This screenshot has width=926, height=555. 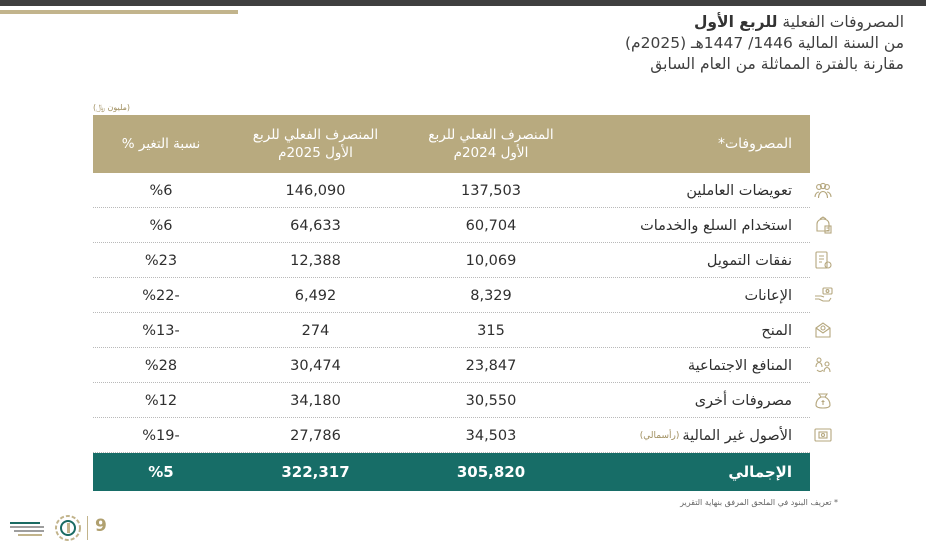 What do you see at coordinates (735, 22) in the screenshot?
I see `heading-title-emphasis: للربع الأول` at bounding box center [735, 22].